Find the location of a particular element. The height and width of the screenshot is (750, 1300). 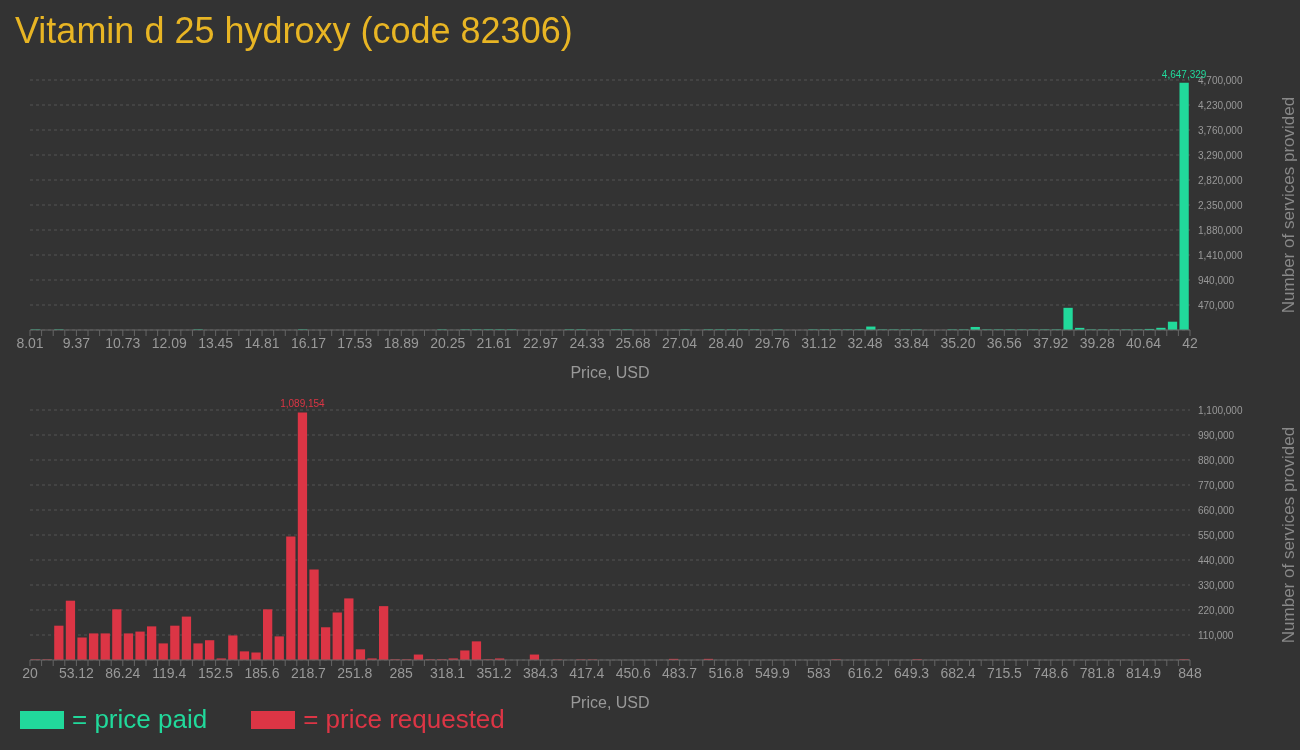

x-tick-label: 682.4 is located at coordinates (958, 672).